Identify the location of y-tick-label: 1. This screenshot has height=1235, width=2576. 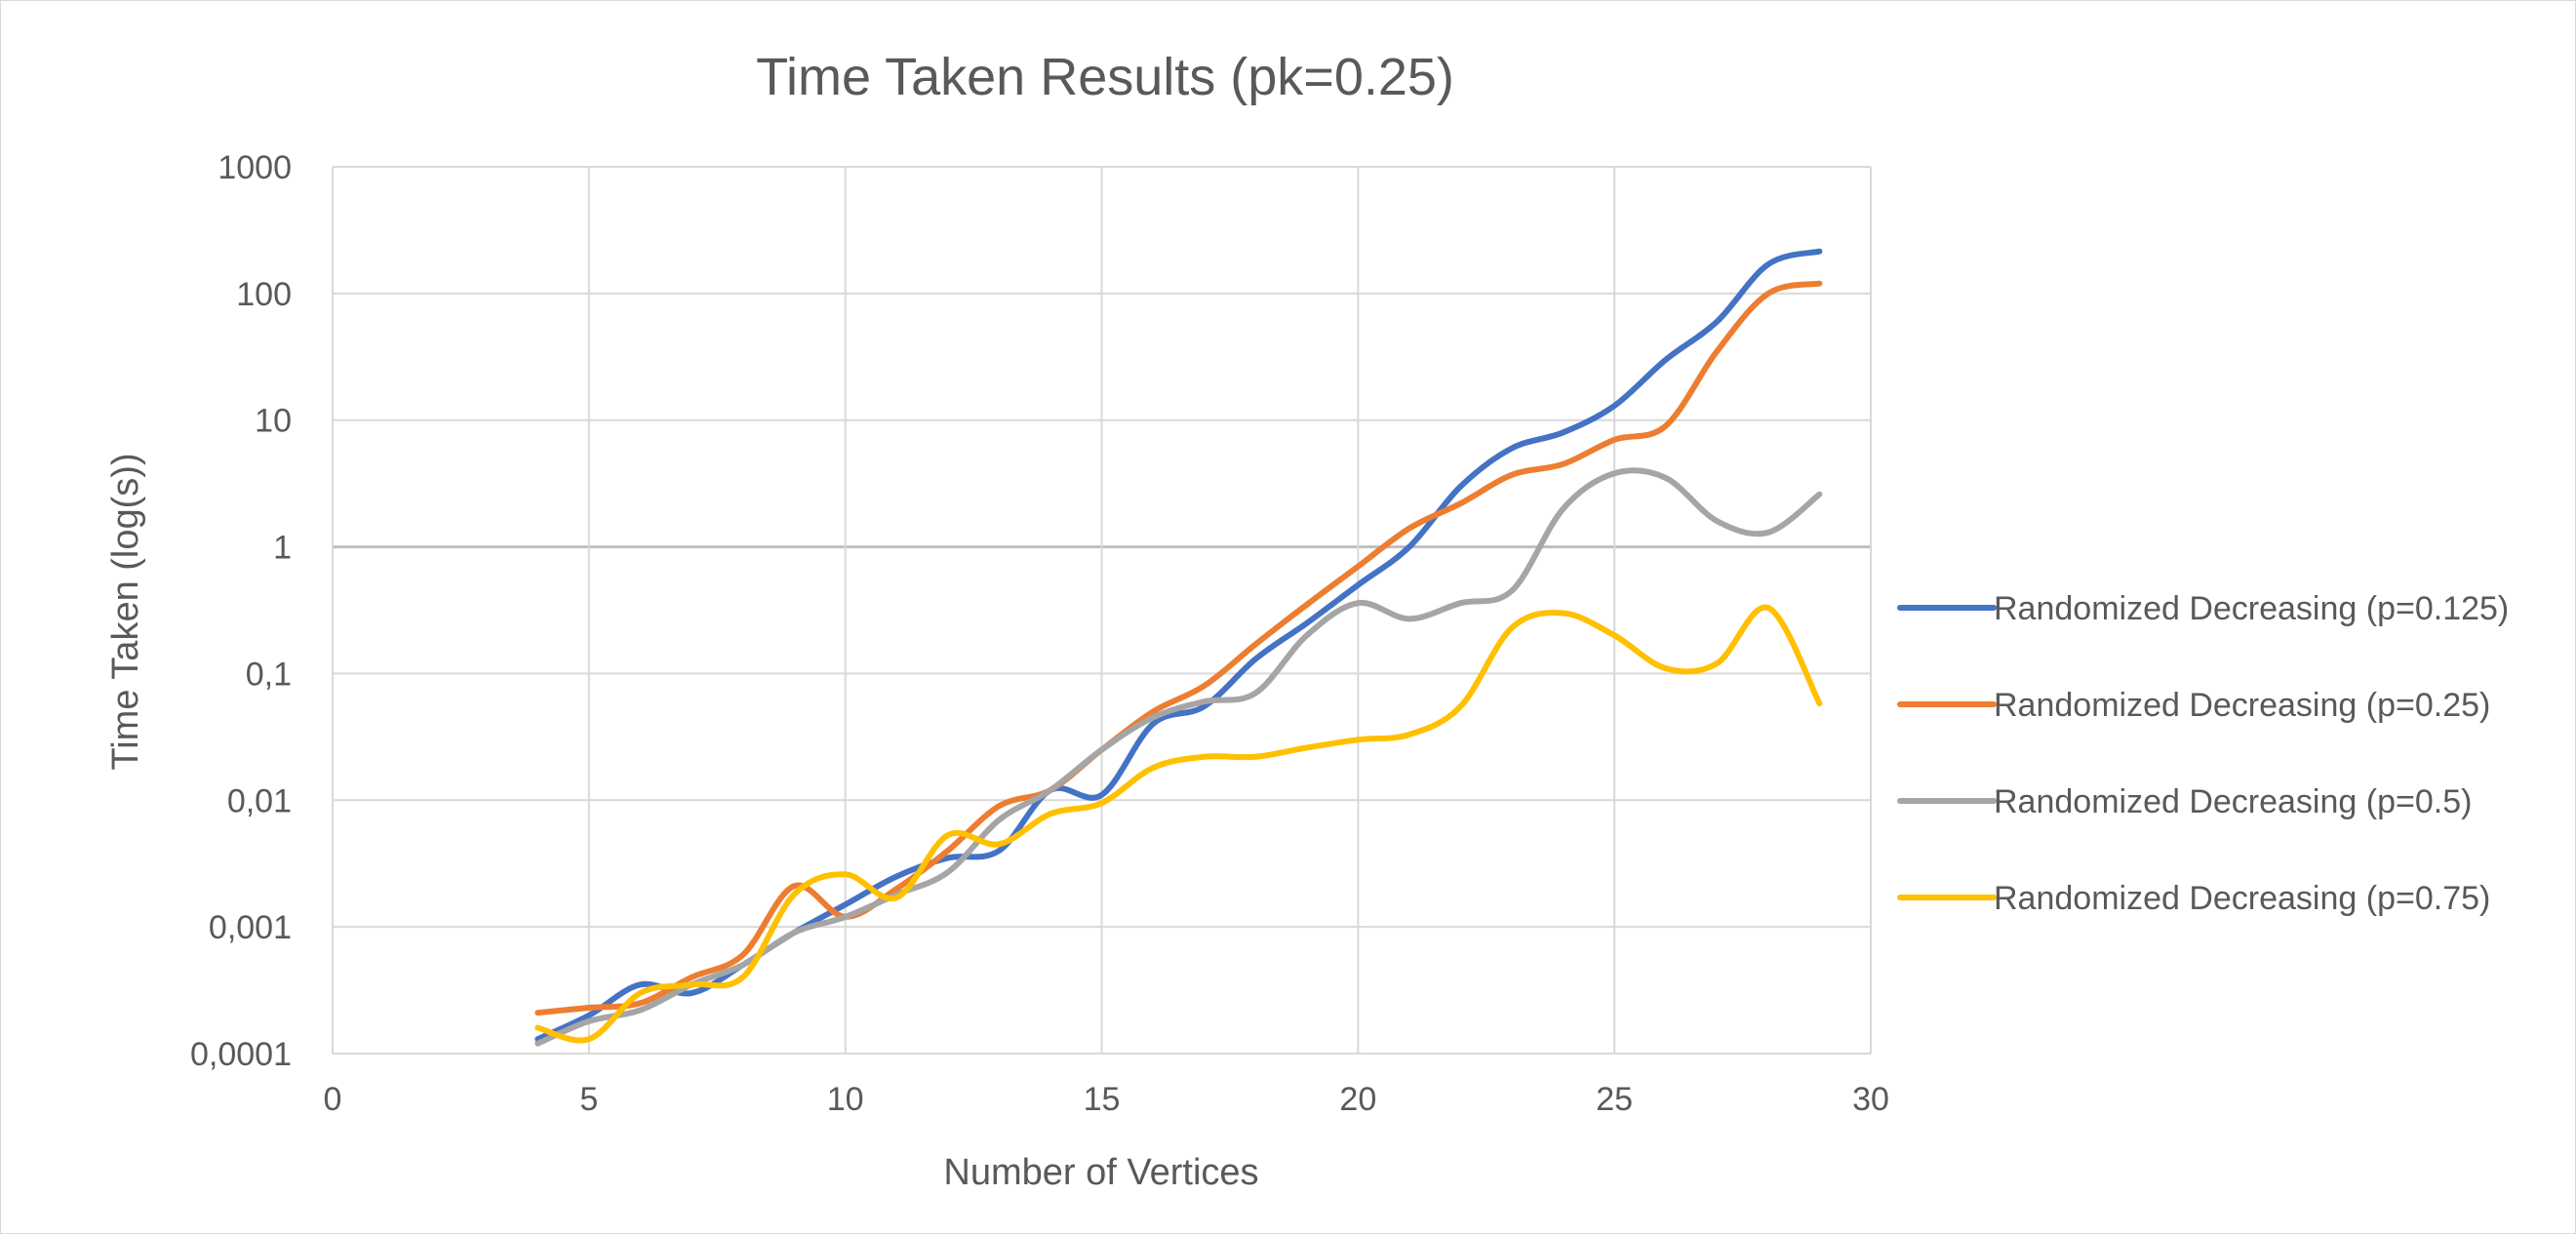
(282, 548).